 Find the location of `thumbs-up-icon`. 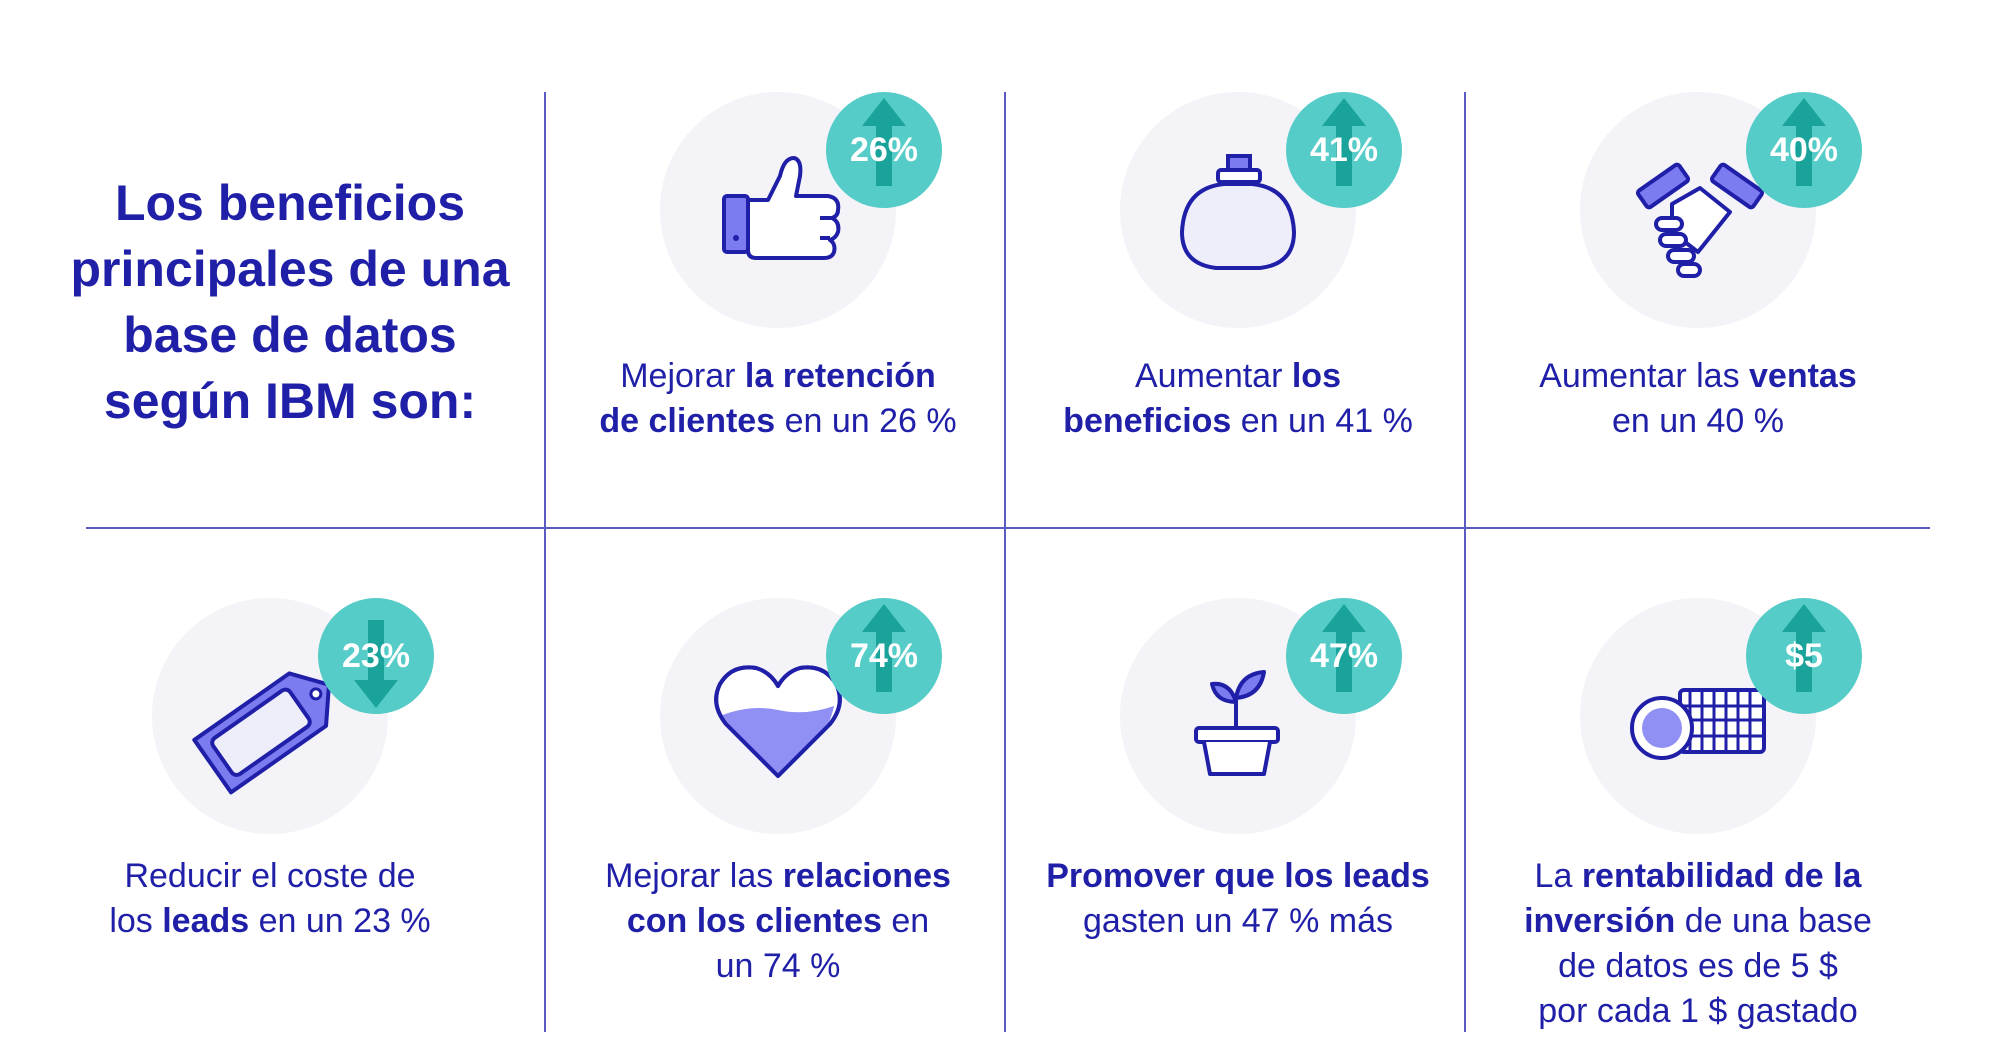

thumbs-up-icon is located at coordinates (778, 210).